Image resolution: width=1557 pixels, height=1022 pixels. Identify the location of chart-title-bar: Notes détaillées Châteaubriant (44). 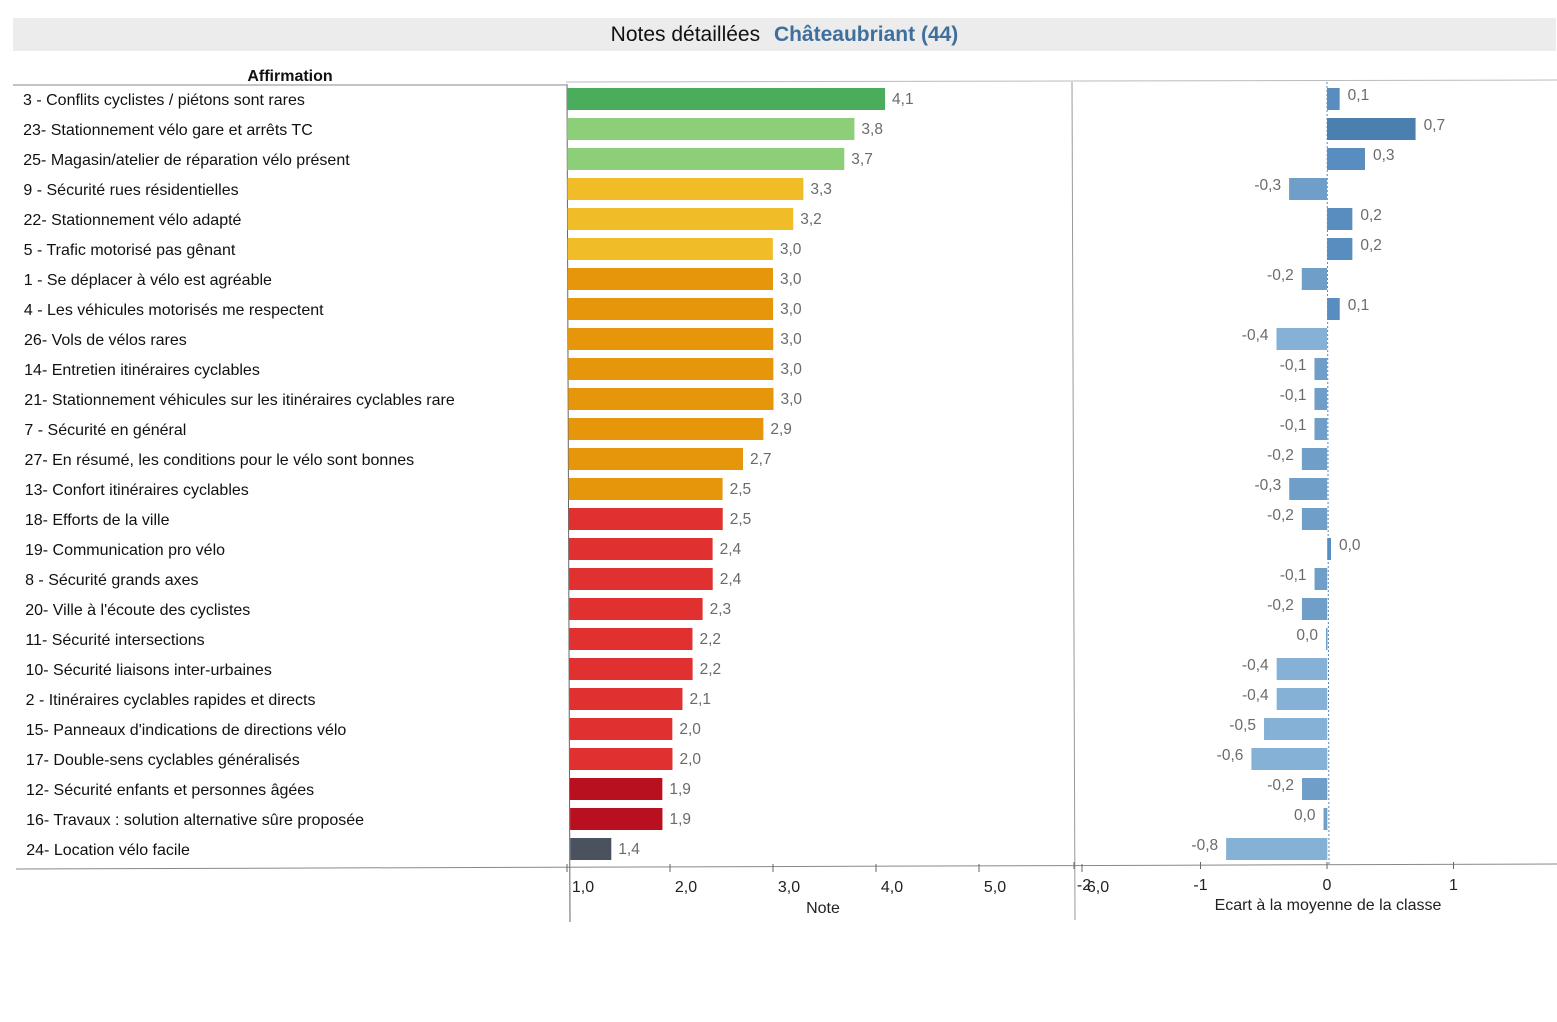
(784, 34).